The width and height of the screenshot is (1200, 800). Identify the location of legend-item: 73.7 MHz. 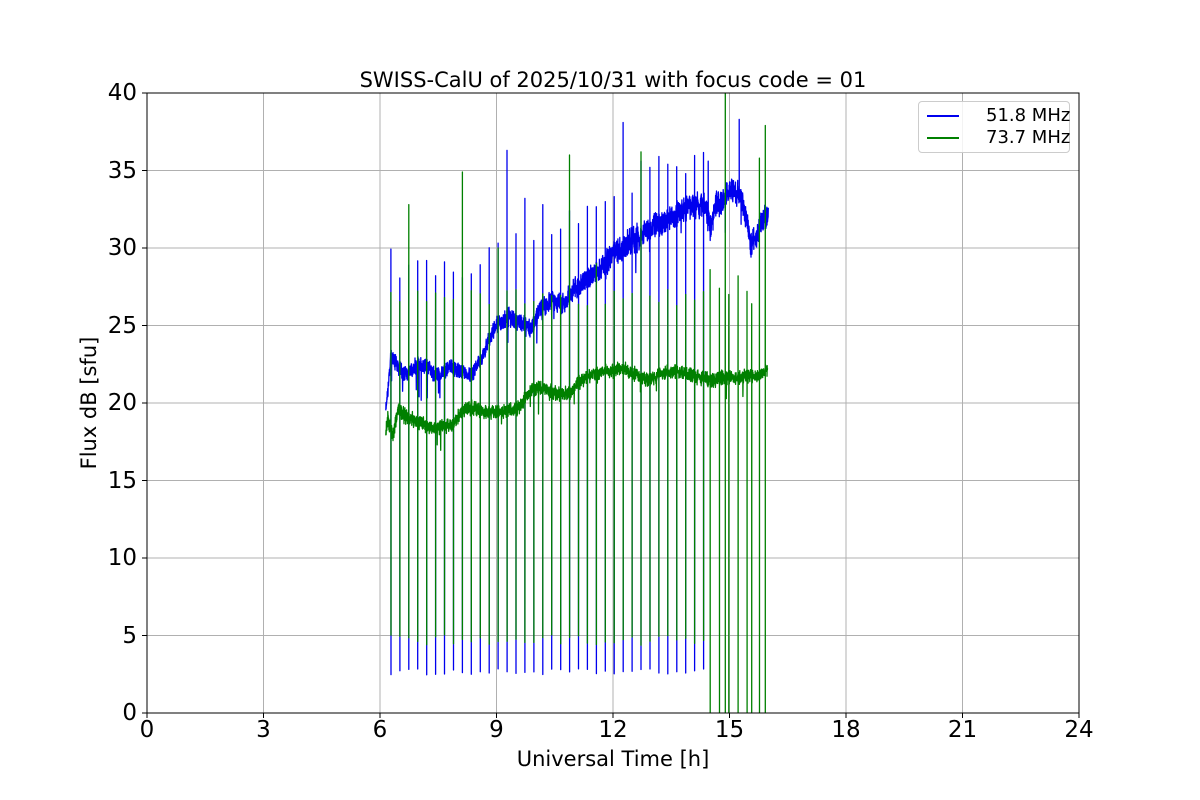
(995, 137).